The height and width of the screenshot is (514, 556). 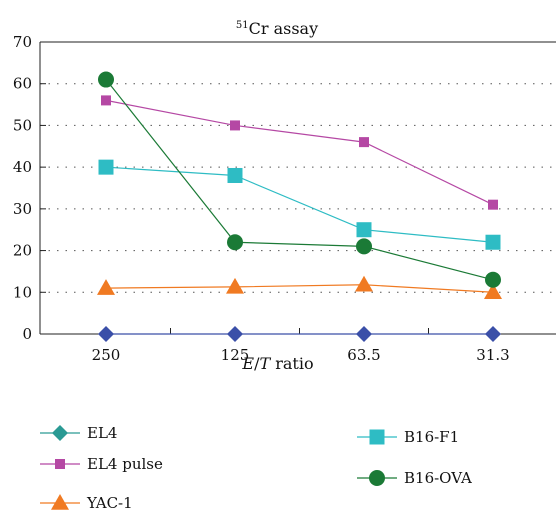 What do you see at coordinates (60, 433) in the screenshot?
I see `legend-marker-el4` at bounding box center [60, 433].